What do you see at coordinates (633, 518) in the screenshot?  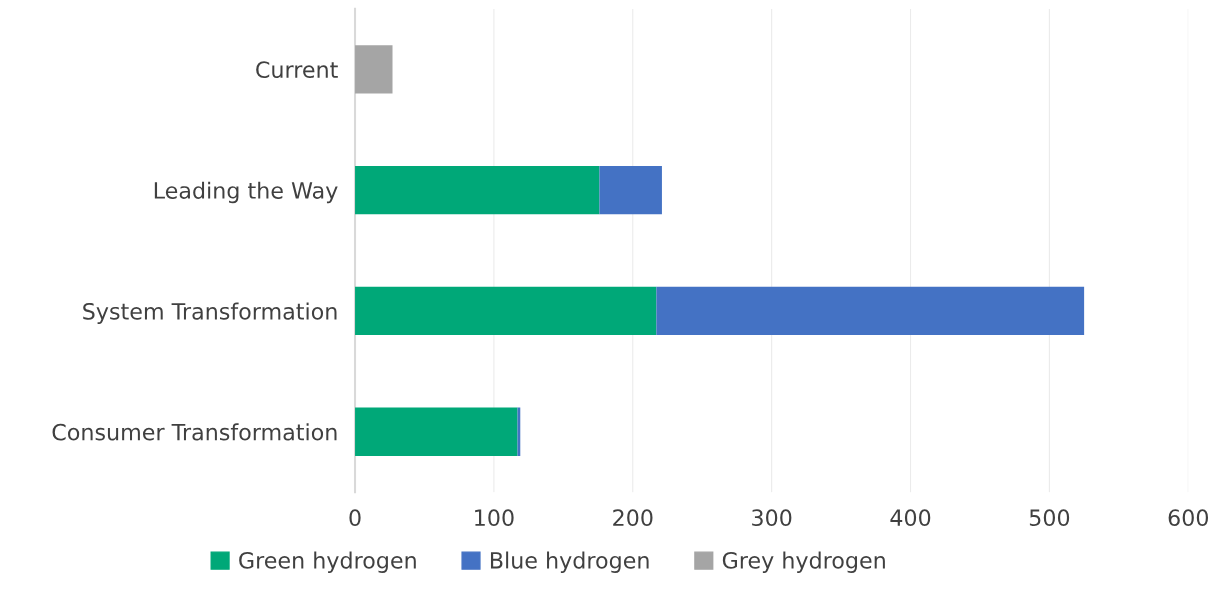 I see `x-tick-label: 200` at bounding box center [633, 518].